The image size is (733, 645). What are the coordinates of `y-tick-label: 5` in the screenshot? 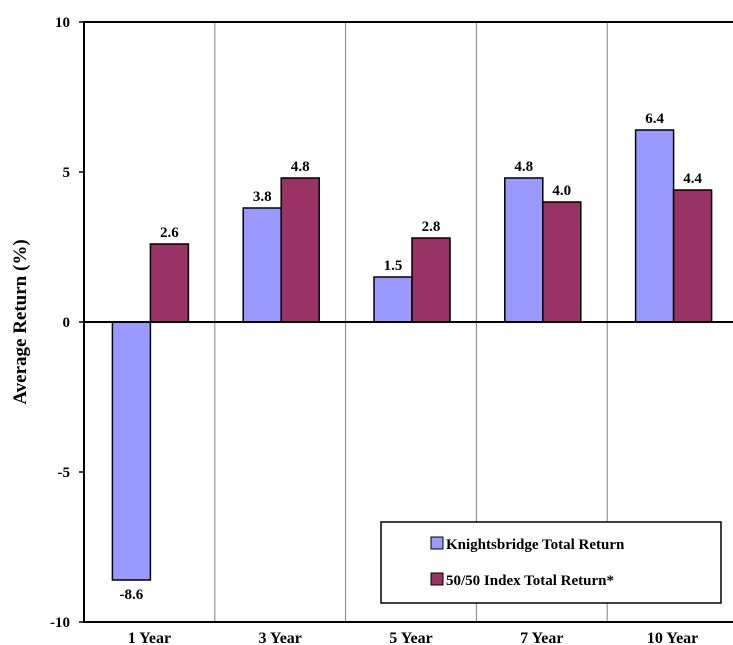 It's located at (67, 173).